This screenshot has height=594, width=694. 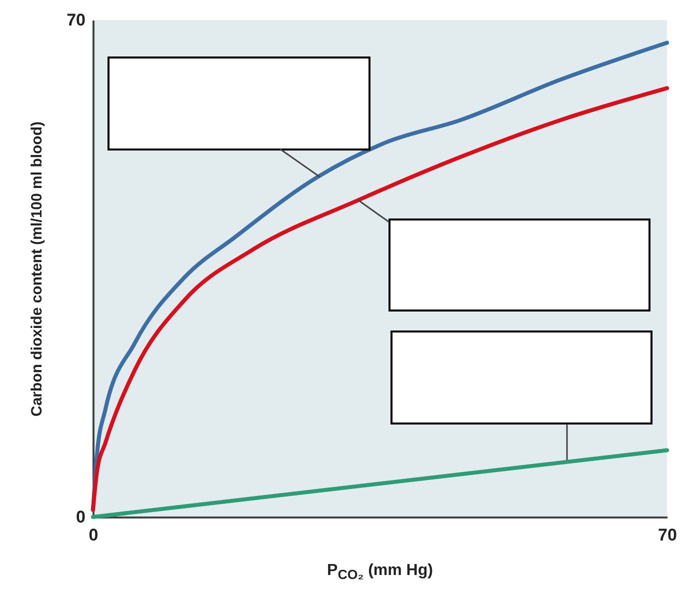 What do you see at coordinates (37, 269) in the screenshot?
I see `y-axis-title: Carbon dioxide content (ml/100 ml blood)` at bounding box center [37, 269].